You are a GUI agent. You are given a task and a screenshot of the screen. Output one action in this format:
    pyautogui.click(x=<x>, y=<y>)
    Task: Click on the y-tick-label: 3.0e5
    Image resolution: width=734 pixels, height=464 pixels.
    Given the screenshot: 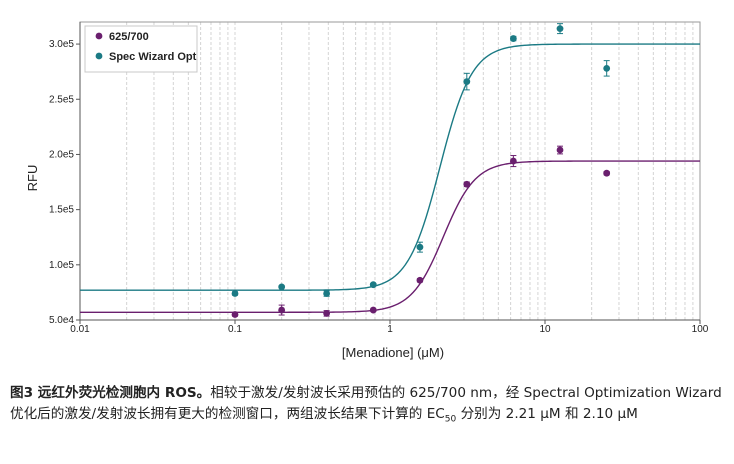 What is the action you would take?
    pyautogui.click(x=61, y=44)
    